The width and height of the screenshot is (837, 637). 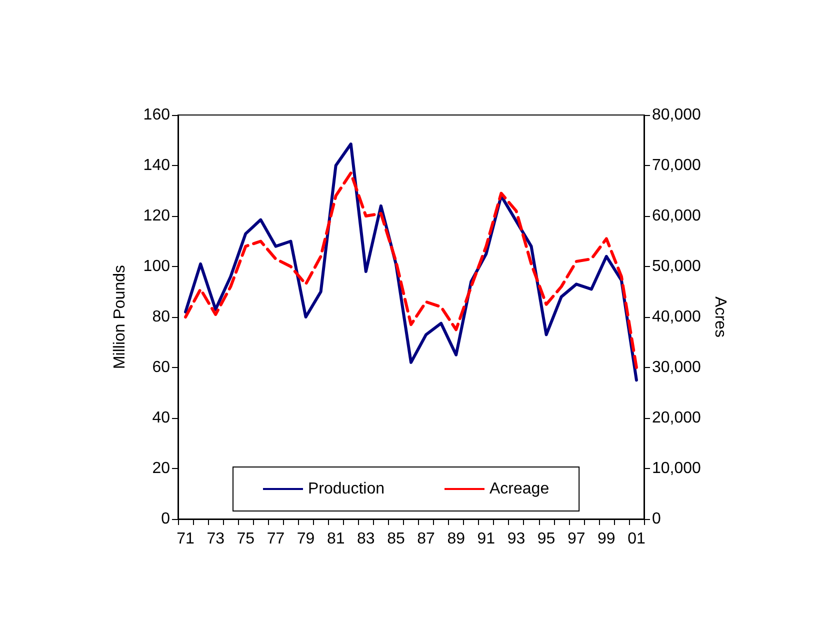 What do you see at coordinates (305, 539) in the screenshot?
I see `x-tick-label: 79` at bounding box center [305, 539].